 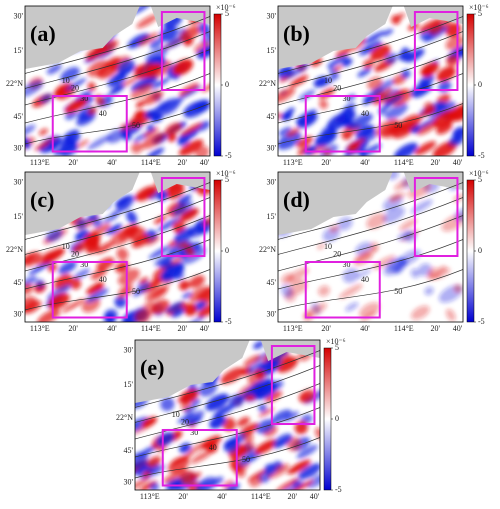 What do you see at coordinates (103, 279) in the screenshot?
I see `contour-label: 40` at bounding box center [103, 279].